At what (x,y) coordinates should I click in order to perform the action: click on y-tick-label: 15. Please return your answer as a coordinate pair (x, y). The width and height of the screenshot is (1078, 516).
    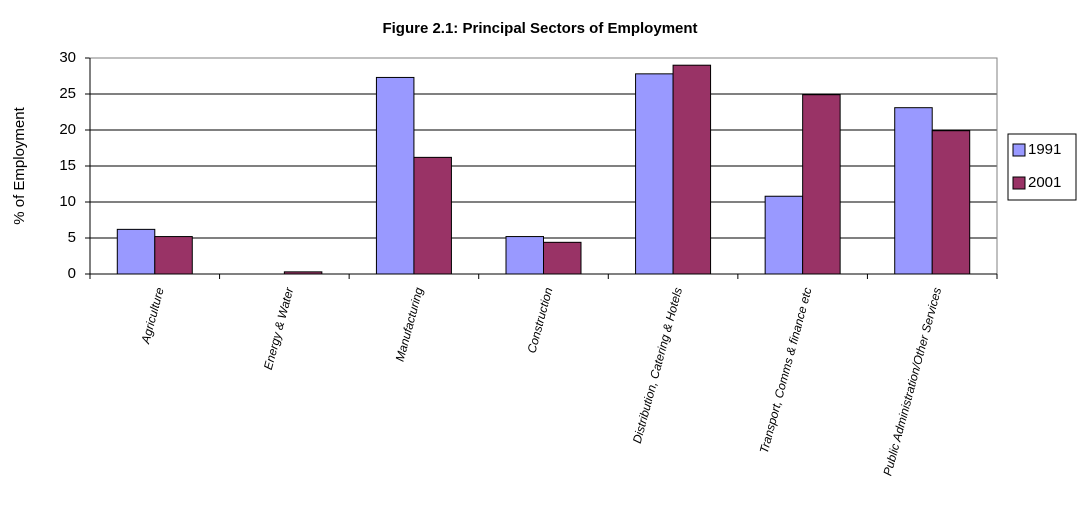
    Looking at the image, I should click on (67, 165).